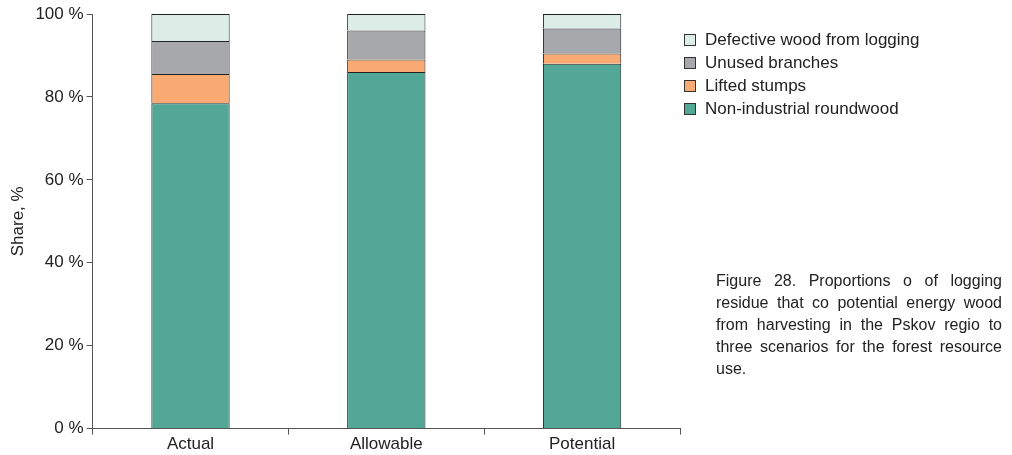 The height and width of the screenshot is (455, 1012). I want to click on x-tick-label: Allowable, so click(386, 444).